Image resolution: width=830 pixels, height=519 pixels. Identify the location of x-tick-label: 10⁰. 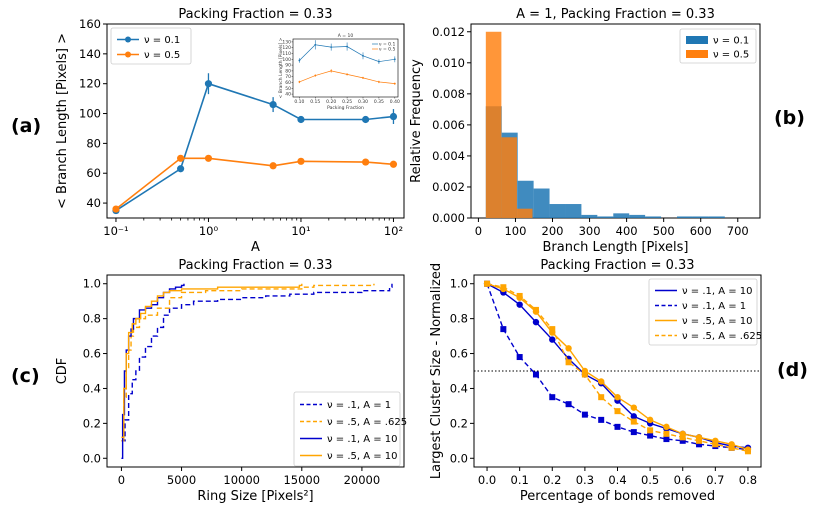
(209, 231).